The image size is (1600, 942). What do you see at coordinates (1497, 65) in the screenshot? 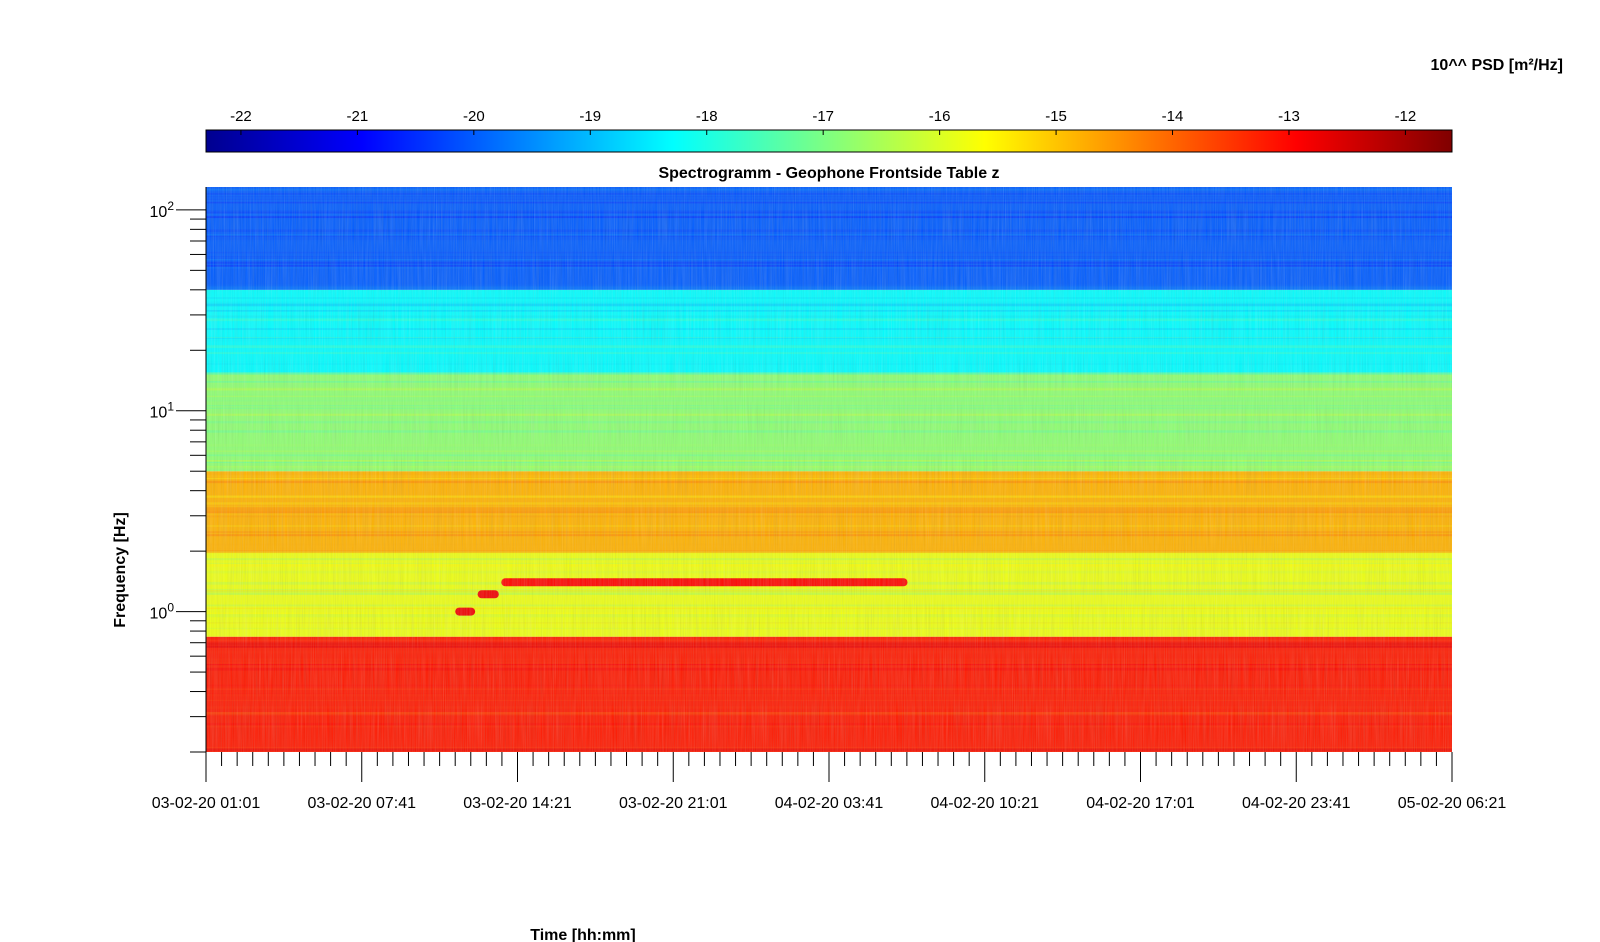
I see `colorbar-label: 10^^ PSD [m²/Hz]` at bounding box center [1497, 65].